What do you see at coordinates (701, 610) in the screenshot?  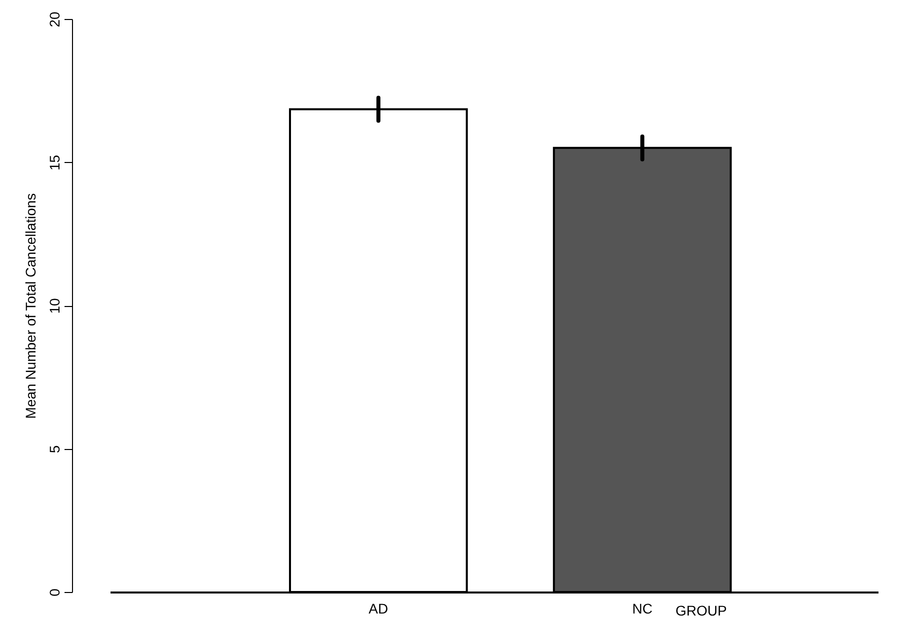 I see `x-axis-title: GROUP` at bounding box center [701, 610].